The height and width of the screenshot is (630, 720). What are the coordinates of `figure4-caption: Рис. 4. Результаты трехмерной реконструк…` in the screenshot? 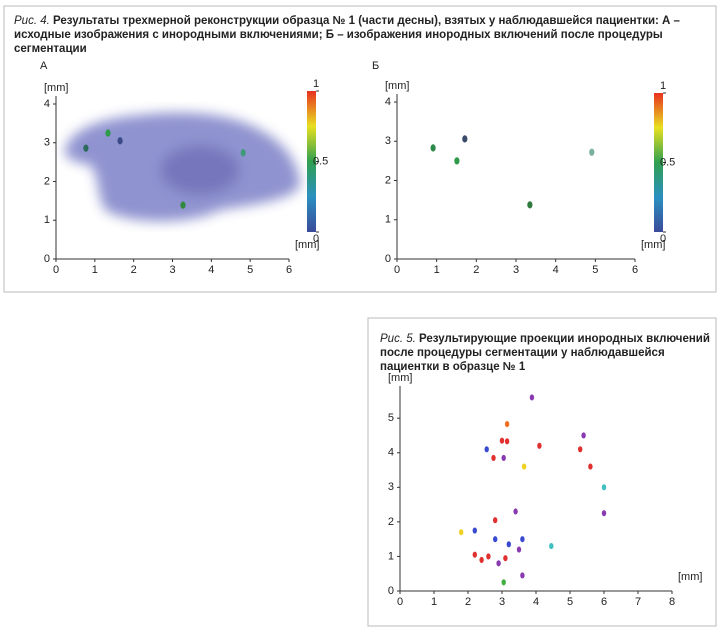 It's located at (359, 35).